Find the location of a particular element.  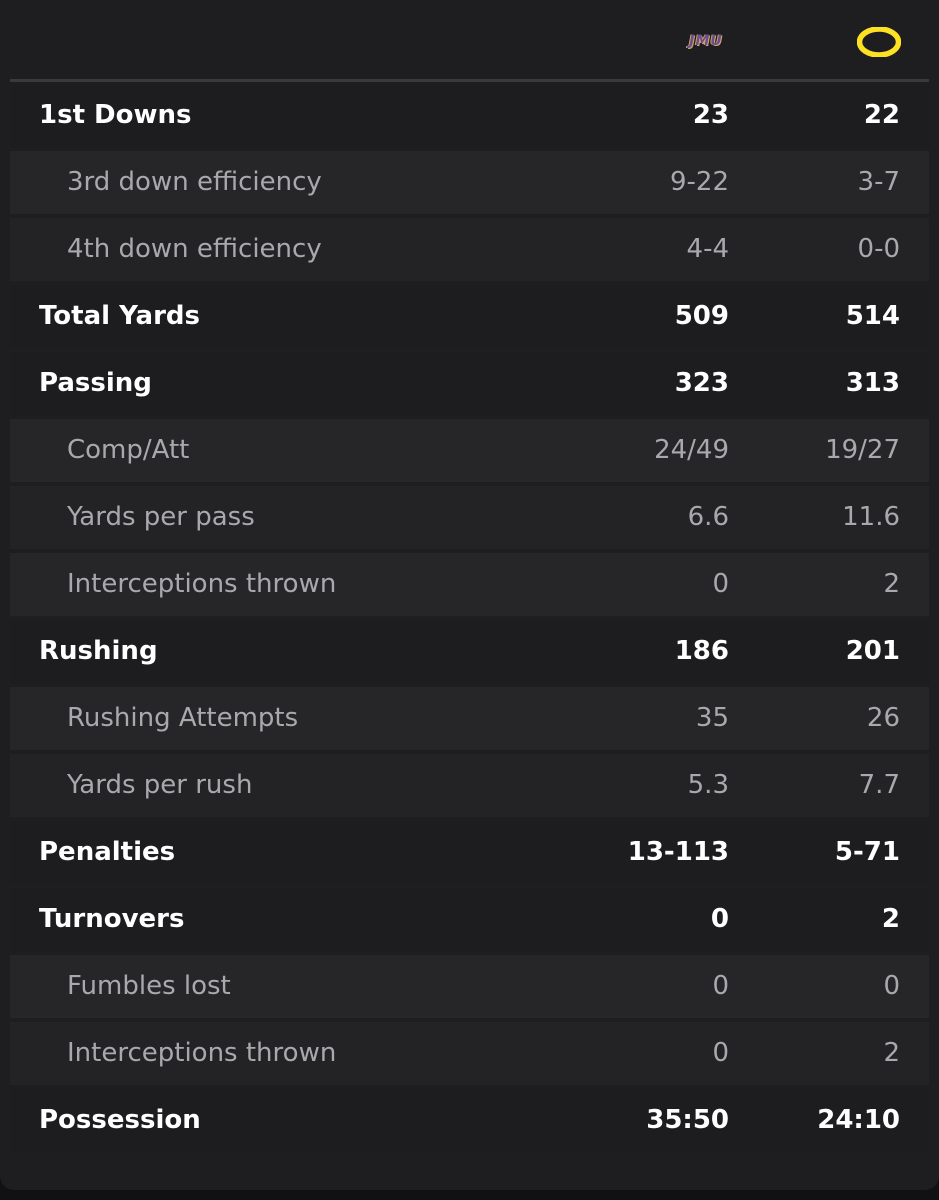

stat-row: 3rd down efficiency 9-22 3-7 is located at coordinates (469, 182).